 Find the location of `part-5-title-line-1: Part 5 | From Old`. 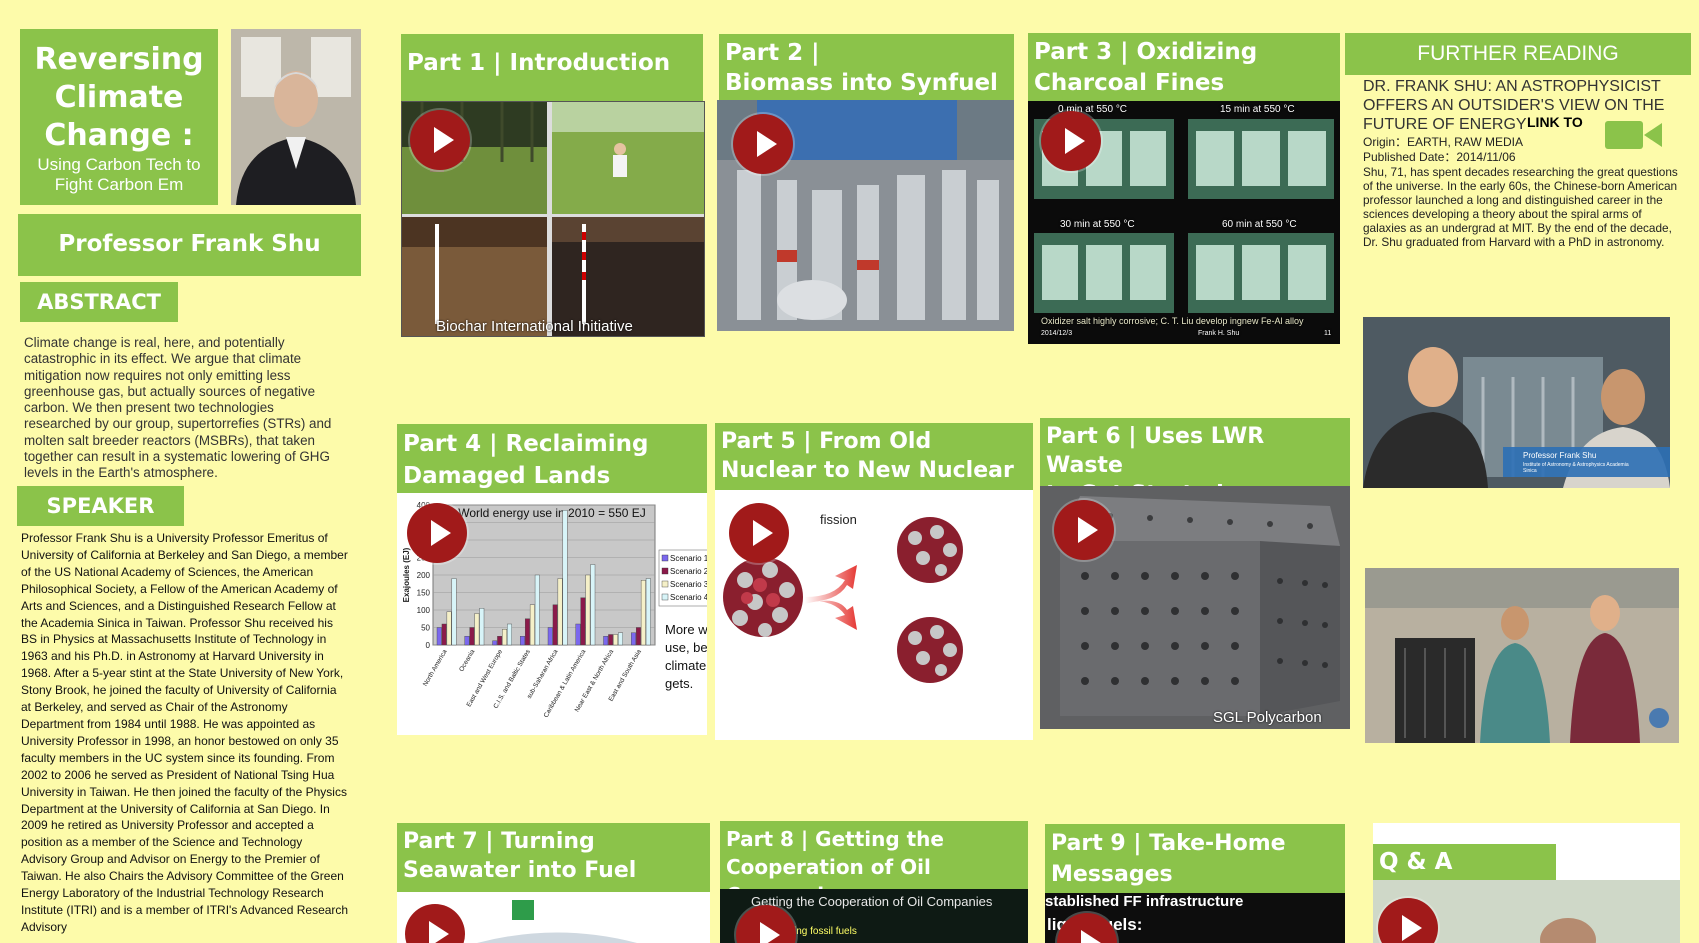

part-5-title-line-1: Part 5 | From Old is located at coordinates (826, 441).